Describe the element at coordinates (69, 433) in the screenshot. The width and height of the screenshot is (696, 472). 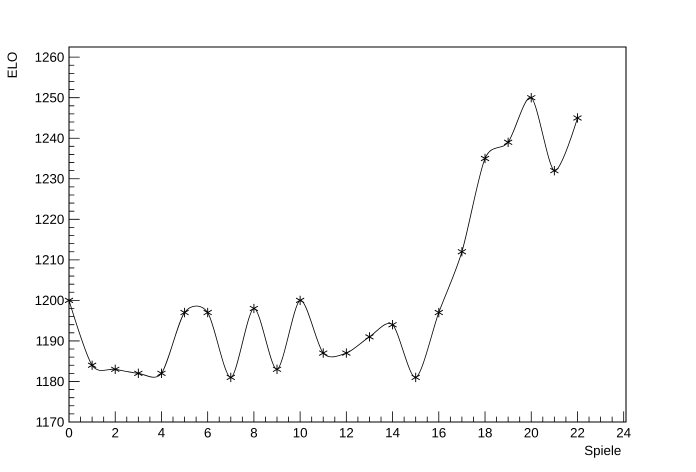
I see `x-tick-label: 0` at that location.